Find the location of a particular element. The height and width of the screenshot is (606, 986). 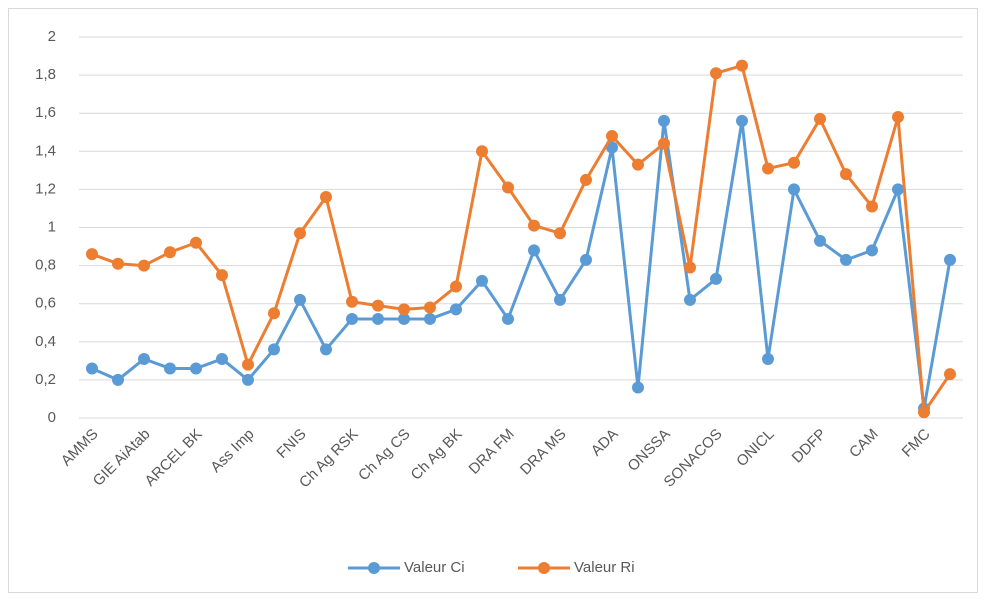

y-tick-label: 1 is located at coordinates (52, 226).